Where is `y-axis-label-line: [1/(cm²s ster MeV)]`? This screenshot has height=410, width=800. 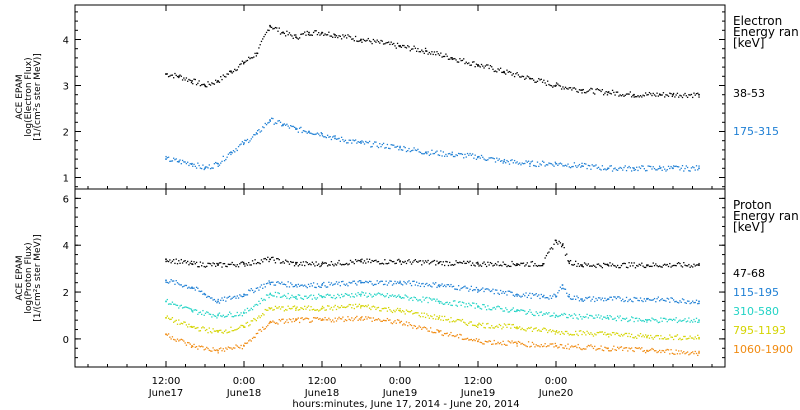
y-axis-label-line: [1/(cm²s ster MeV)] is located at coordinates (38, 96).